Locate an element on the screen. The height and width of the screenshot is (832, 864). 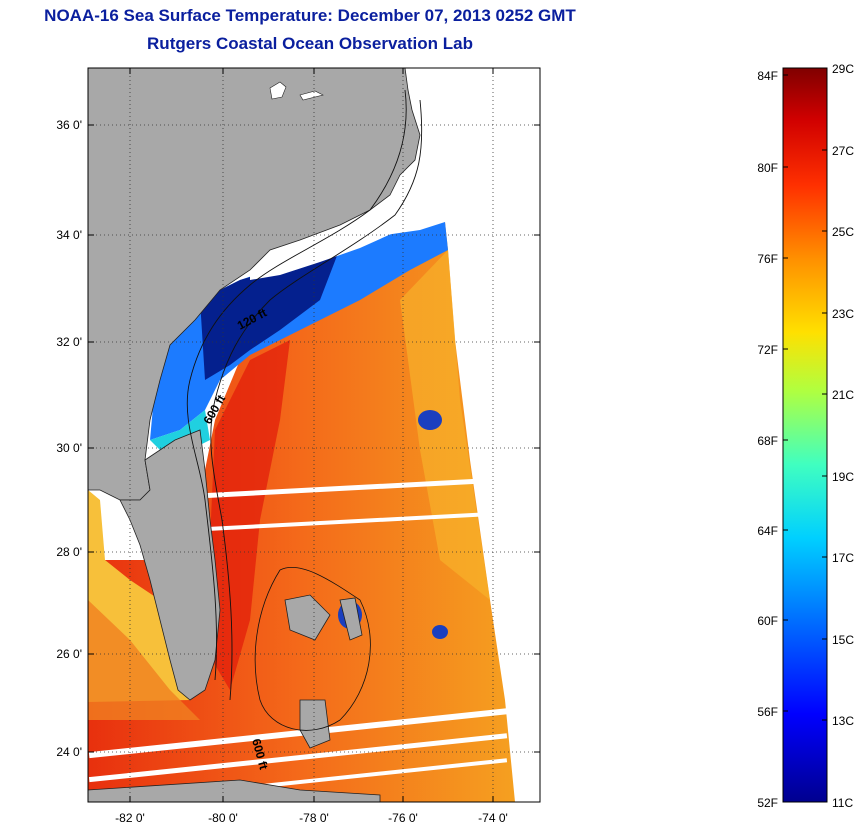
colorbar-f-label: 72F is located at coordinates (767, 350).